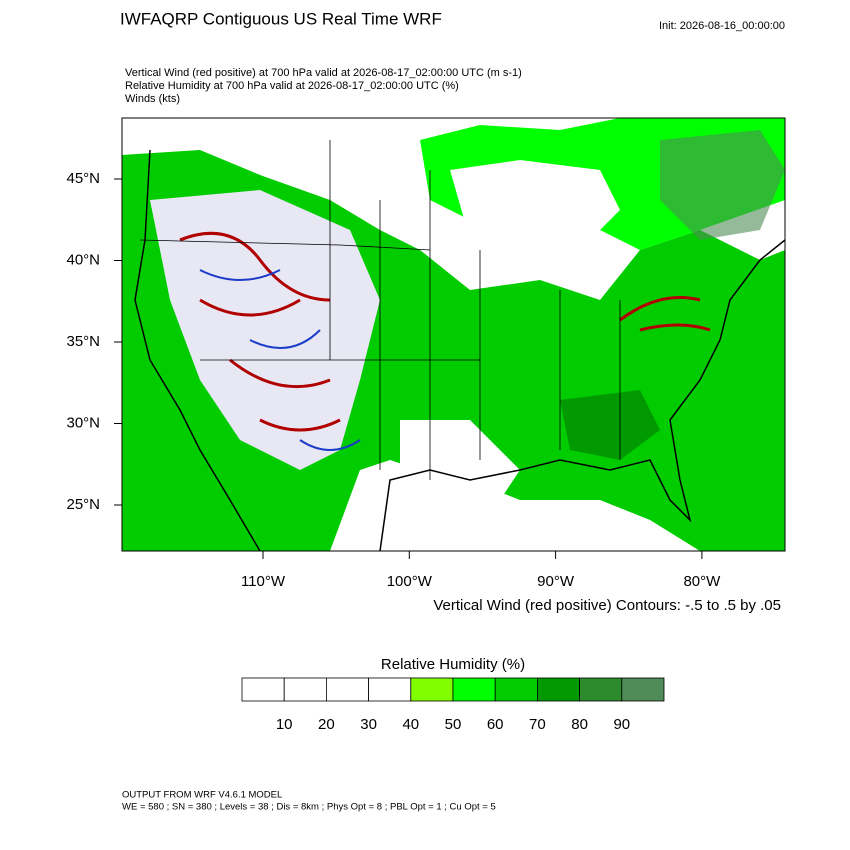 This screenshot has width=850, height=850. What do you see at coordinates (83, 341) in the screenshot?
I see `lat-label: 35°N` at bounding box center [83, 341].